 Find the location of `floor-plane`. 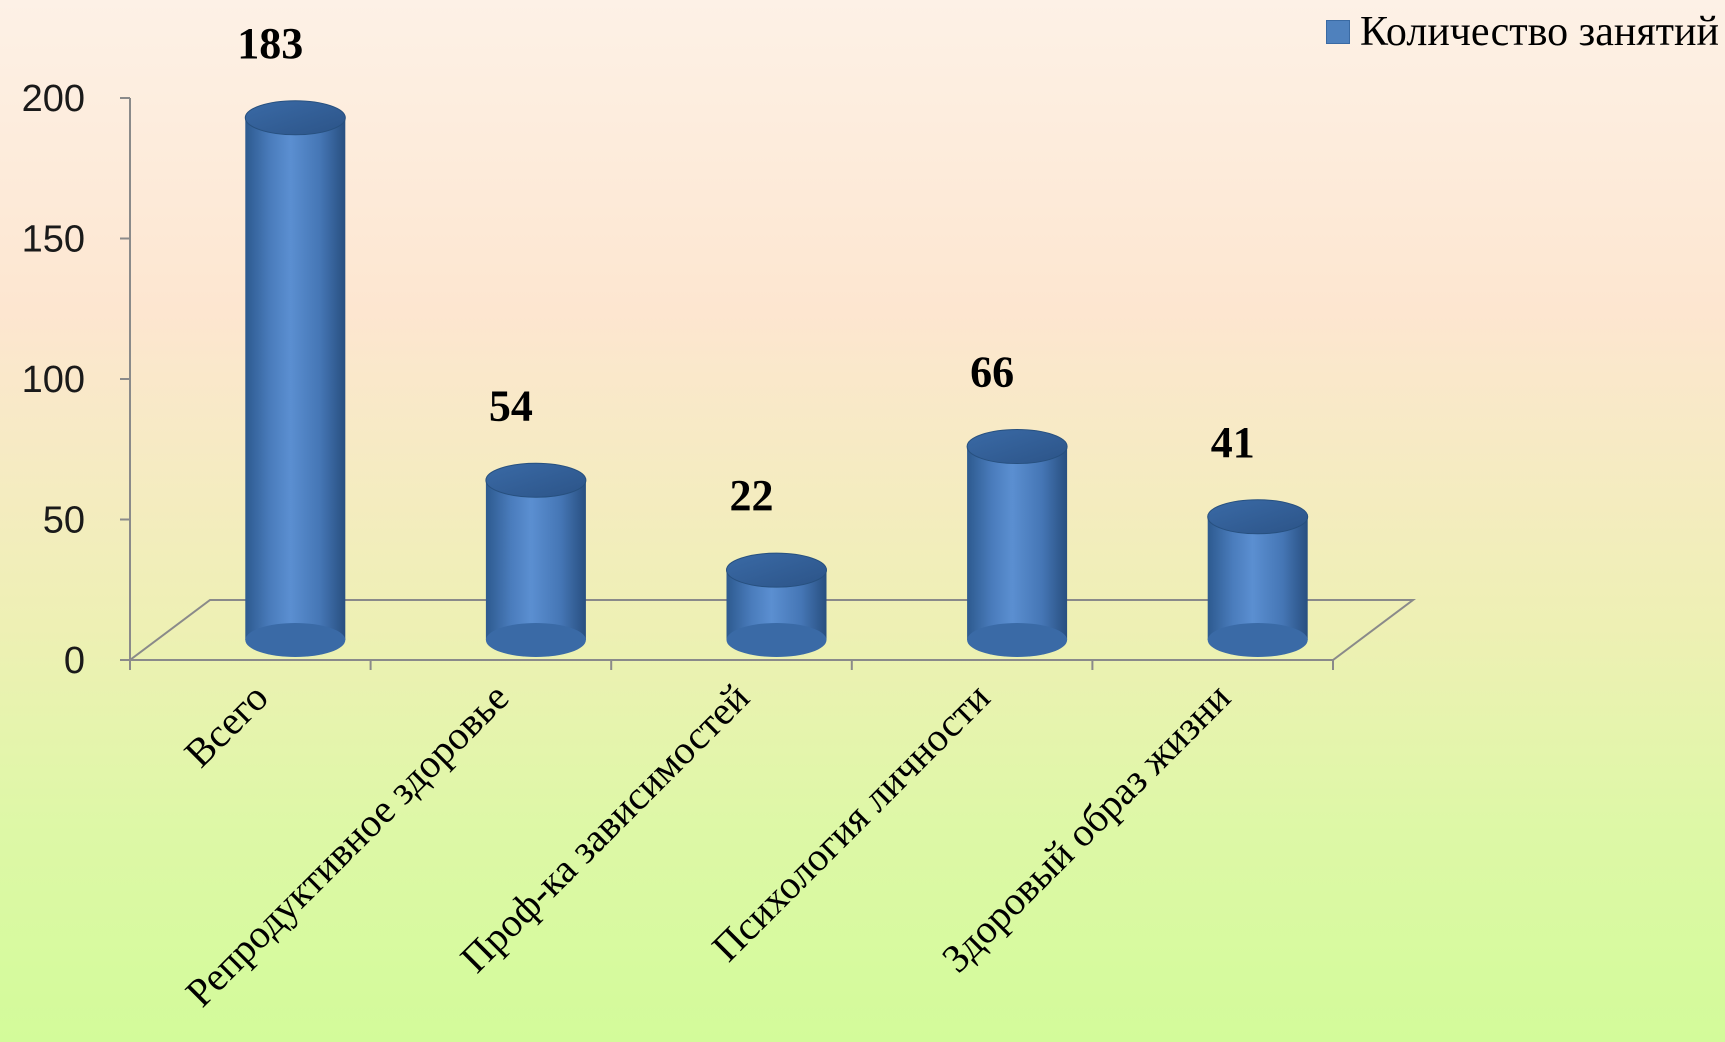

floor-plane is located at coordinates (771, 630).